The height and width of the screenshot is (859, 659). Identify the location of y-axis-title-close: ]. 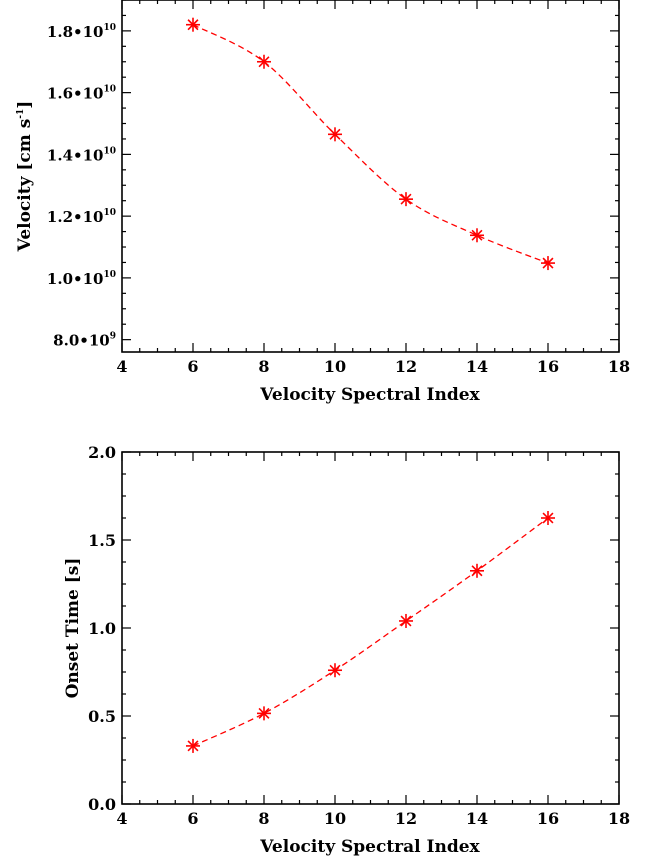
(25, 105).